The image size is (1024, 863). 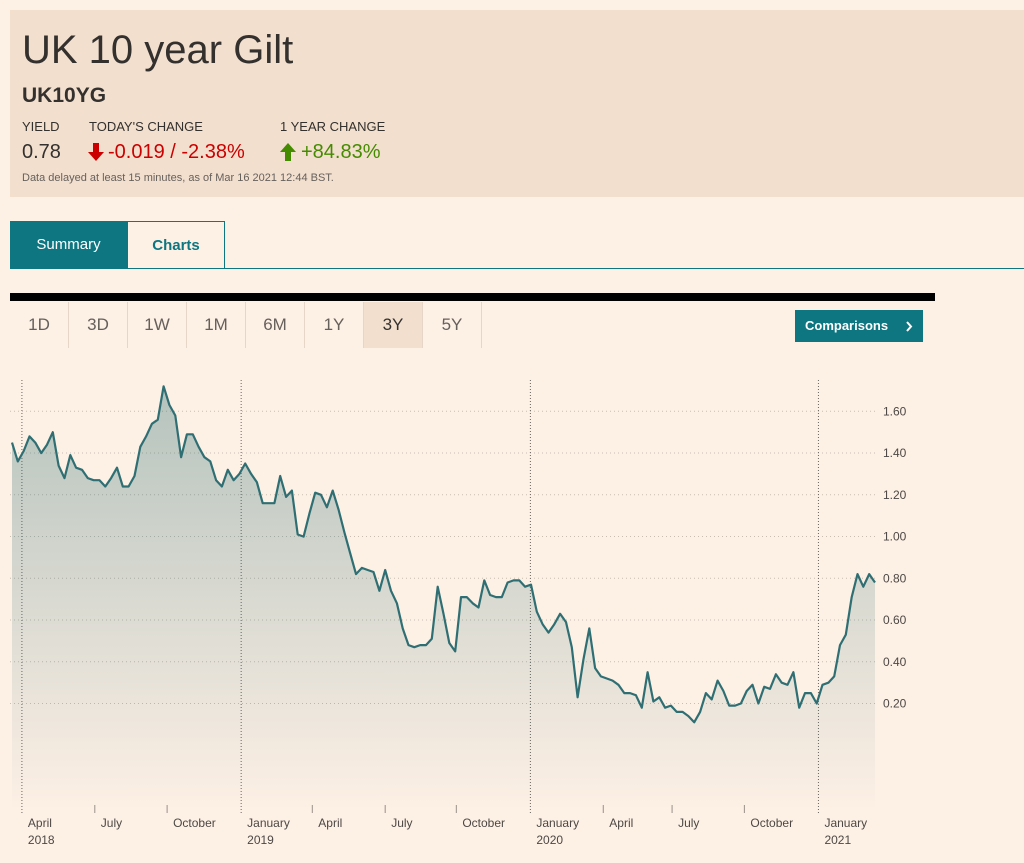 I want to click on range-button: 1M, so click(x=216, y=325).